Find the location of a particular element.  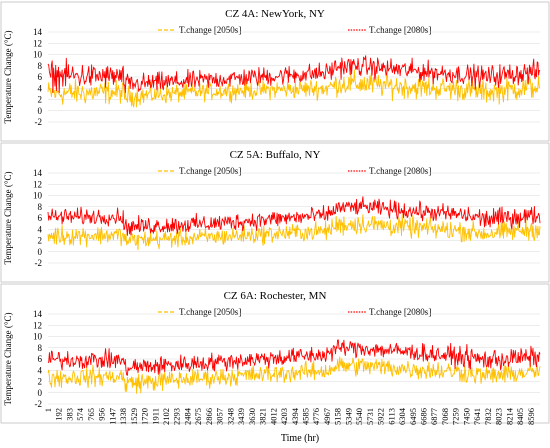

x-tick-label: 7259 is located at coordinates (456, 416).